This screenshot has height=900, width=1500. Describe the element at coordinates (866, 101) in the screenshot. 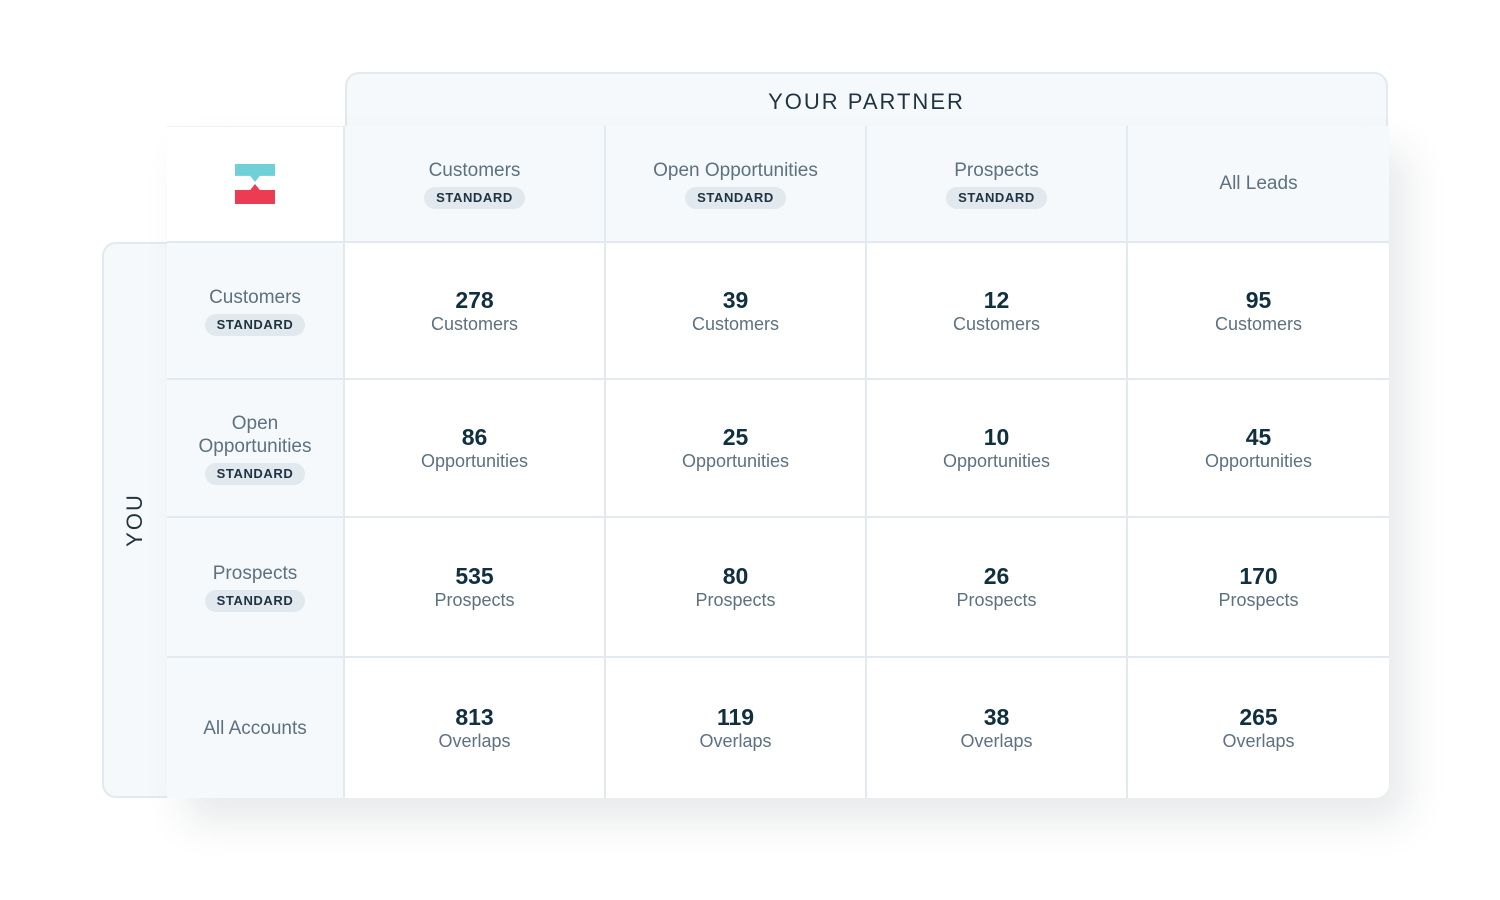

I see `partner-title: YOUR PARTNER` at that location.